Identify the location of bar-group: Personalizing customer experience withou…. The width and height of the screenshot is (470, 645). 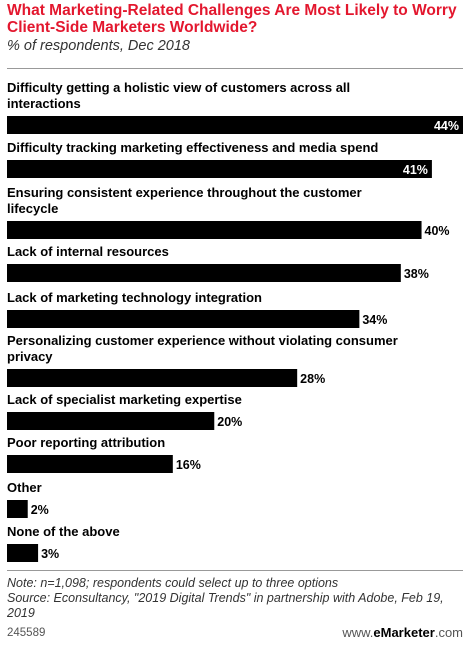
(202, 360).